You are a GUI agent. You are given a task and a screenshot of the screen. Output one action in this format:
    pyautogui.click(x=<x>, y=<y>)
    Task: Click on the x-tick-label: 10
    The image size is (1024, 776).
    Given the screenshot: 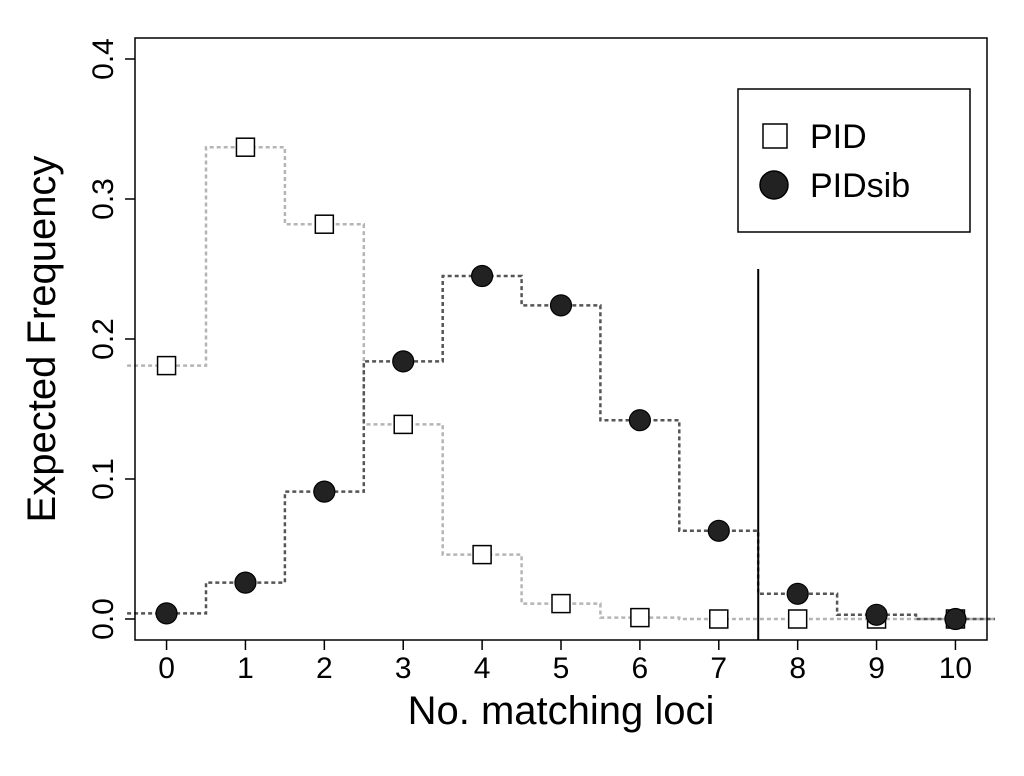 What is the action you would take?
    pyautogui.click(x=955, y=668)
    